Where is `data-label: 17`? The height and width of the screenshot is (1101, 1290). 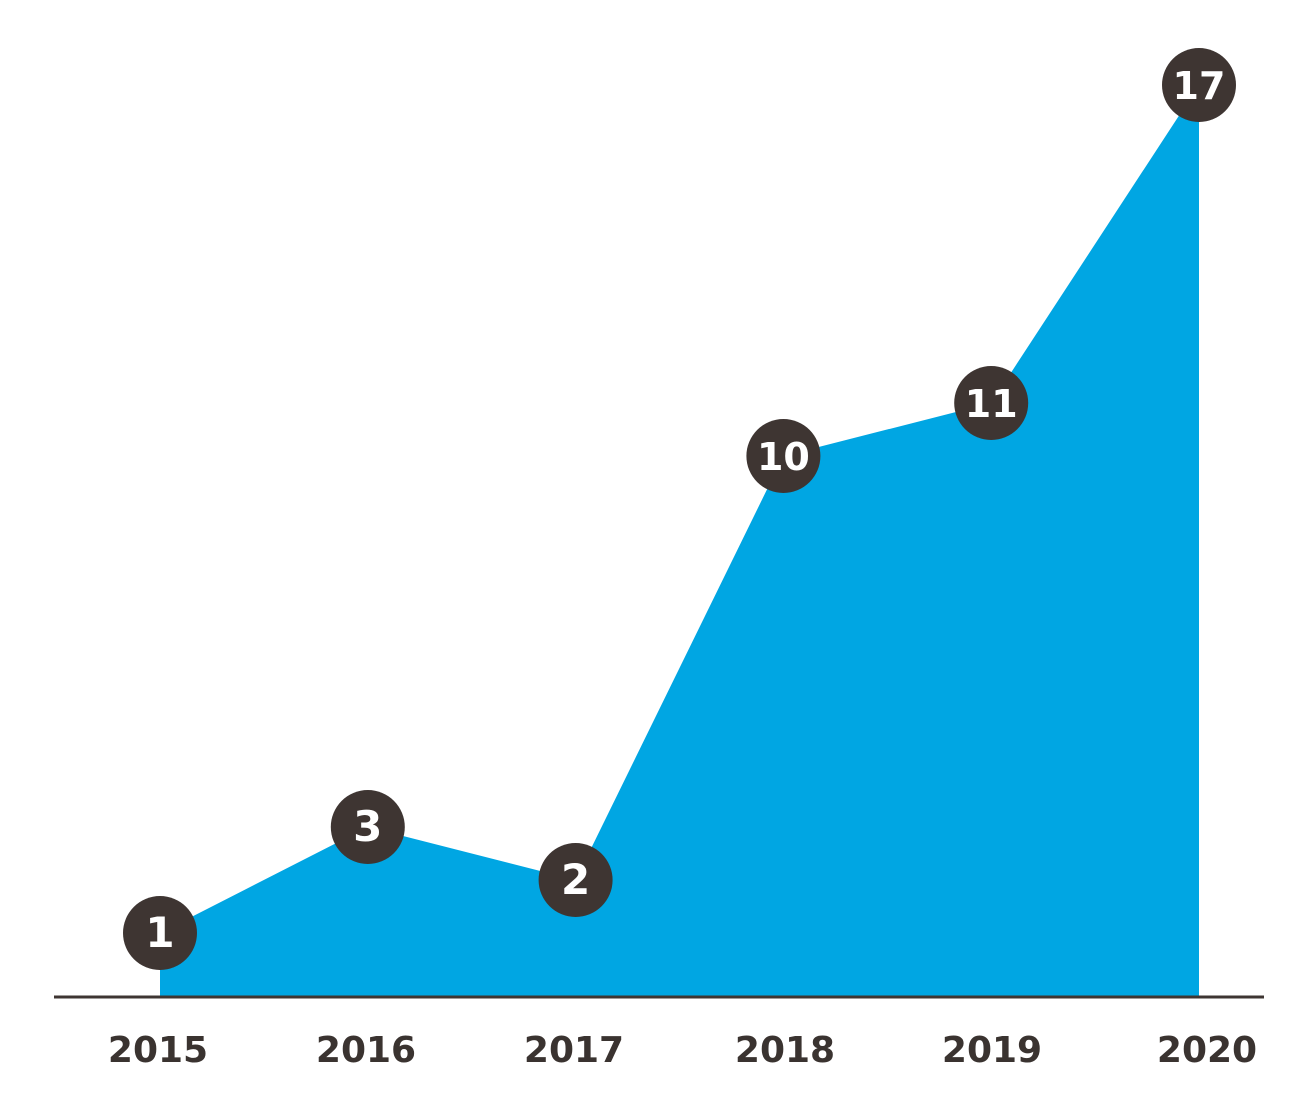
data-label: 17 is located at coordinates (1199, 86).